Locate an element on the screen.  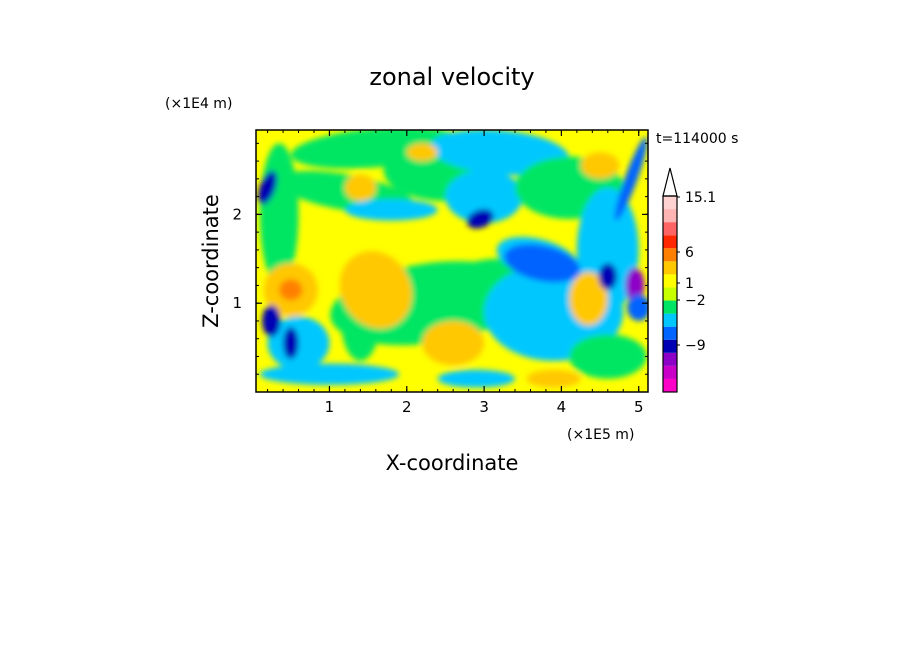
x-tick-label: 4 is located at coordinates (562, 407).